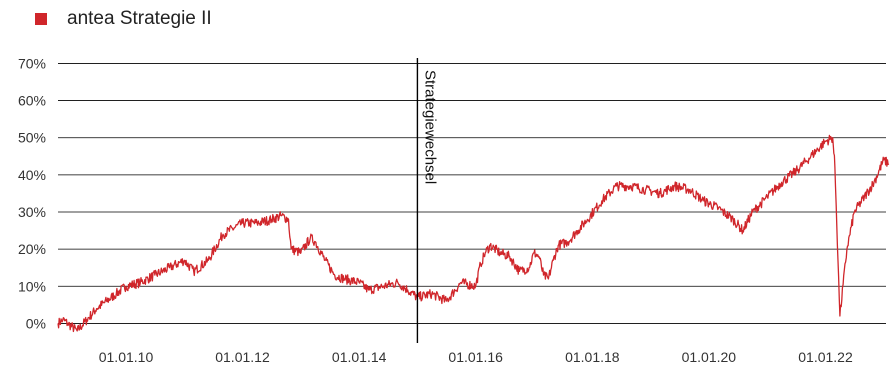 Image resolution: width=892 pixels, height=367 pixels. I want to click on x-tick-label: 01.01.12, so click(242, 357).